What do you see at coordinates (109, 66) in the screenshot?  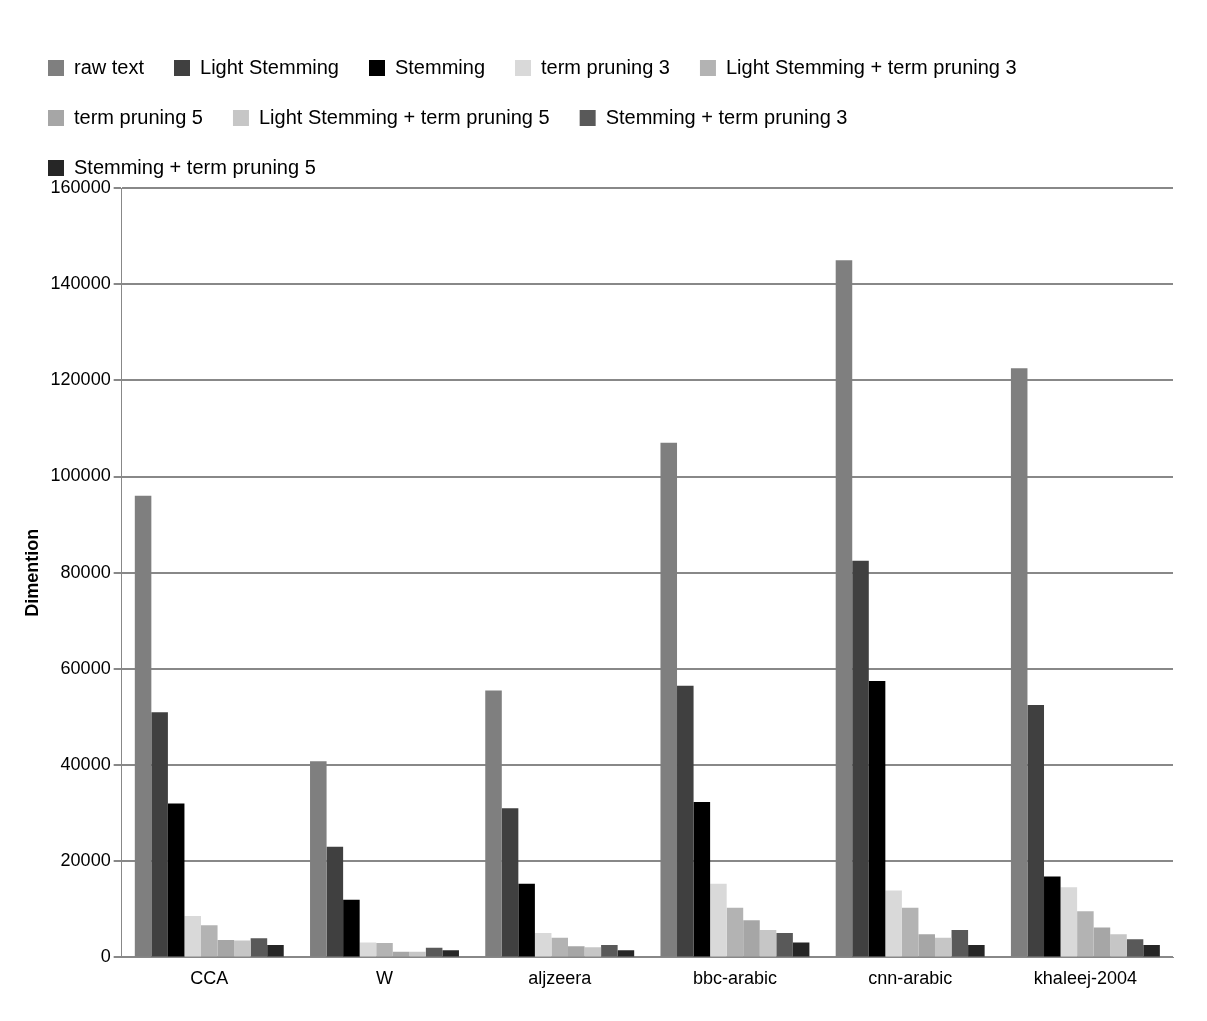 I see `legend-label: raw text` at bounding box center [109, 66].